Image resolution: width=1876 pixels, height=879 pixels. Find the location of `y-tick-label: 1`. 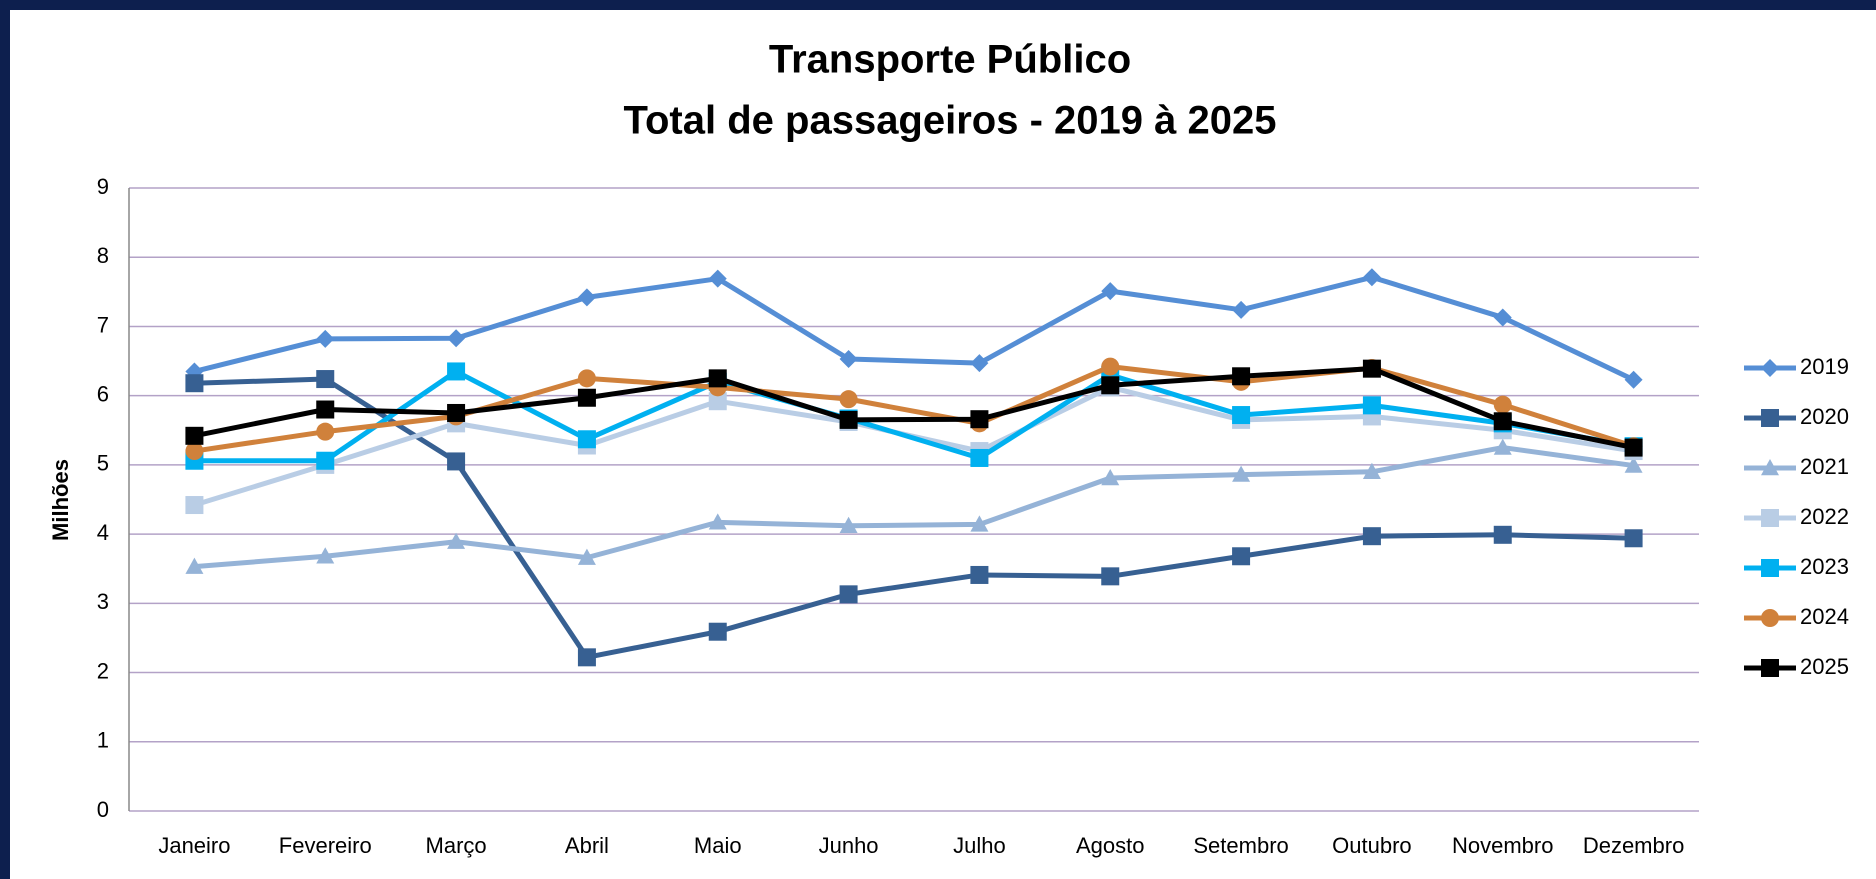

y-tick-label: 1 is located at coordinates (103, 740).